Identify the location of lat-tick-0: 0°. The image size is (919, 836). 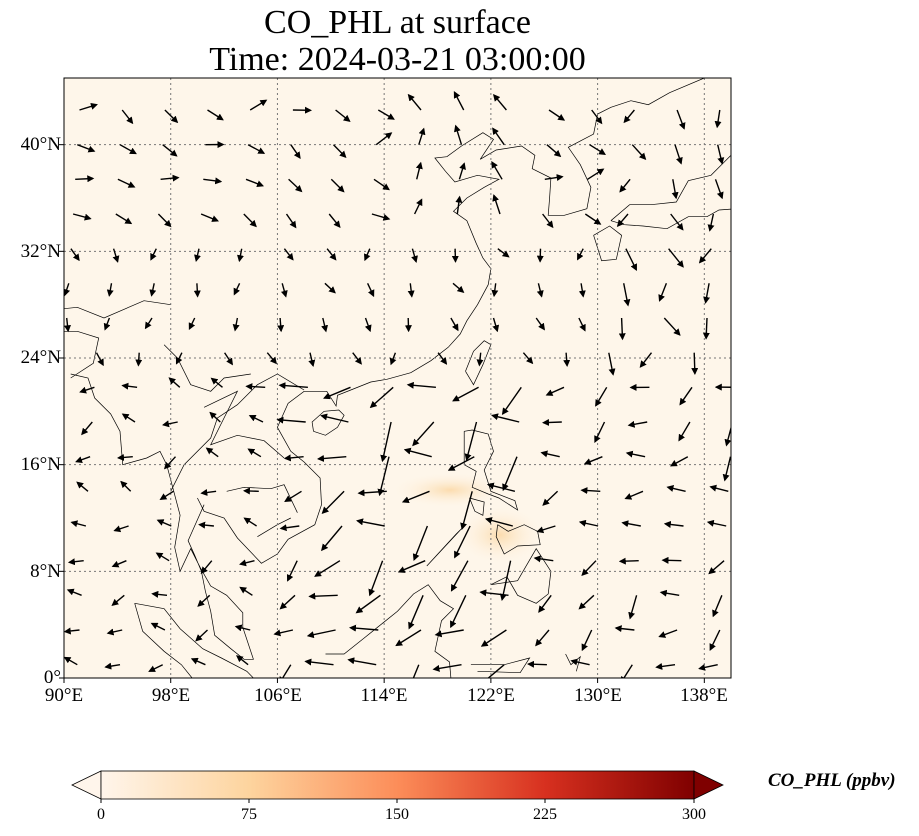
(52, 677).